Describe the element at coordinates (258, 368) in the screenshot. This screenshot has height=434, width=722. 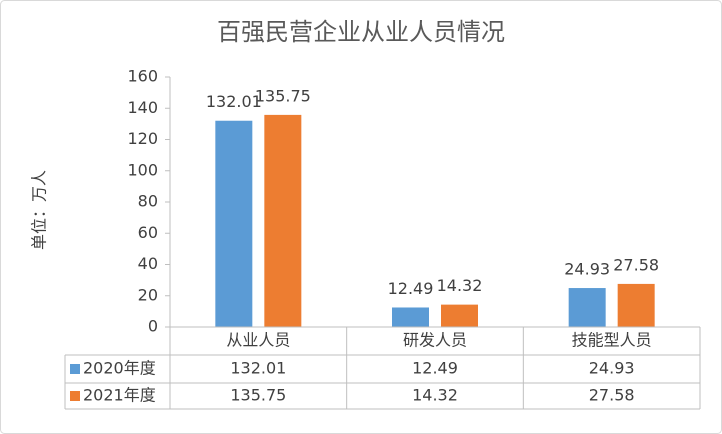
I see `table-value: 132.01` at that location.